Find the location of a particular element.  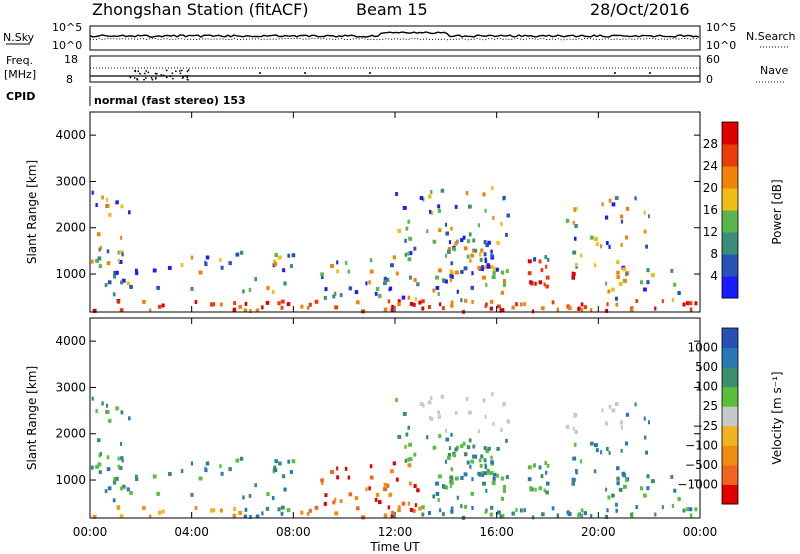

power-colorbar-tick: 20 is located at coordinates (710, 188).